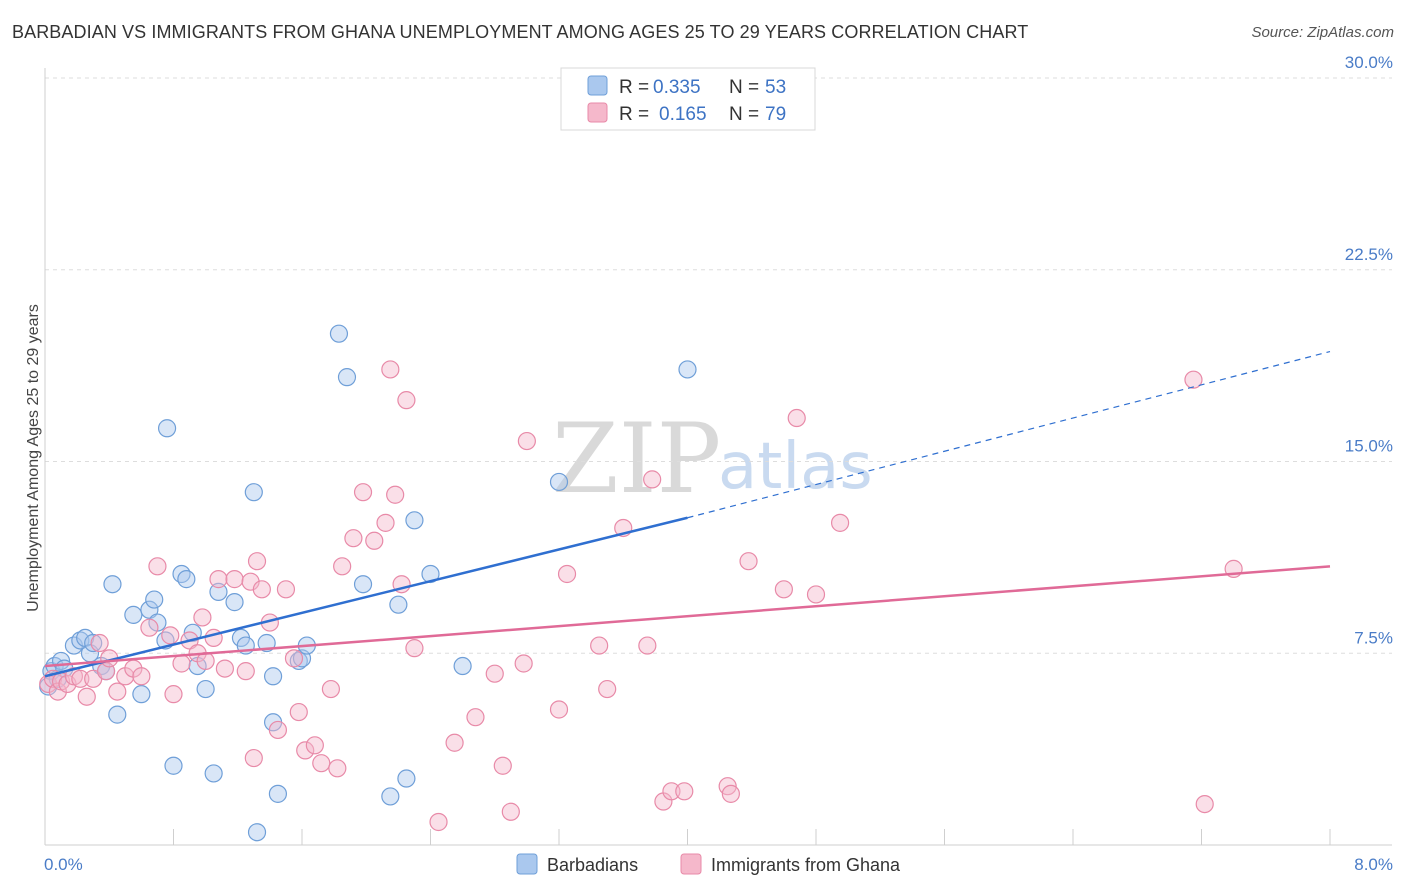 The height and width of the screenshot is (892, 1406). Describe the element at coordinates (688, 99) in the screenshot. I see `top-legend: R = 0.335 N = 53 R = 0.165 N = 79` at that location.